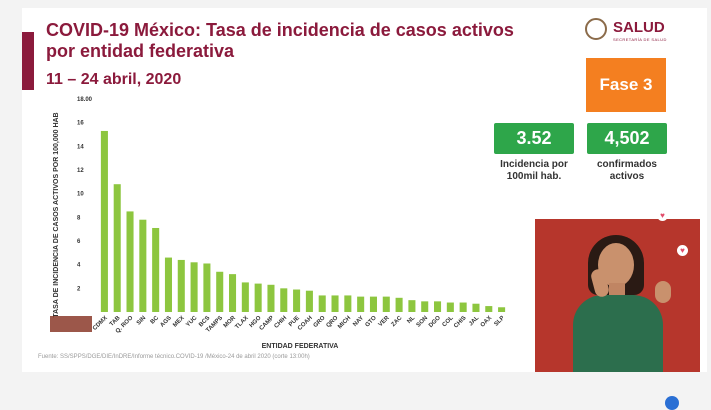 The width and height of the screenshot is (711, 410). Describe the element at coordinates (640, 39) in the screenshot. I see `logo-subtext: SECRETARÍA DE SALUD` at that location.